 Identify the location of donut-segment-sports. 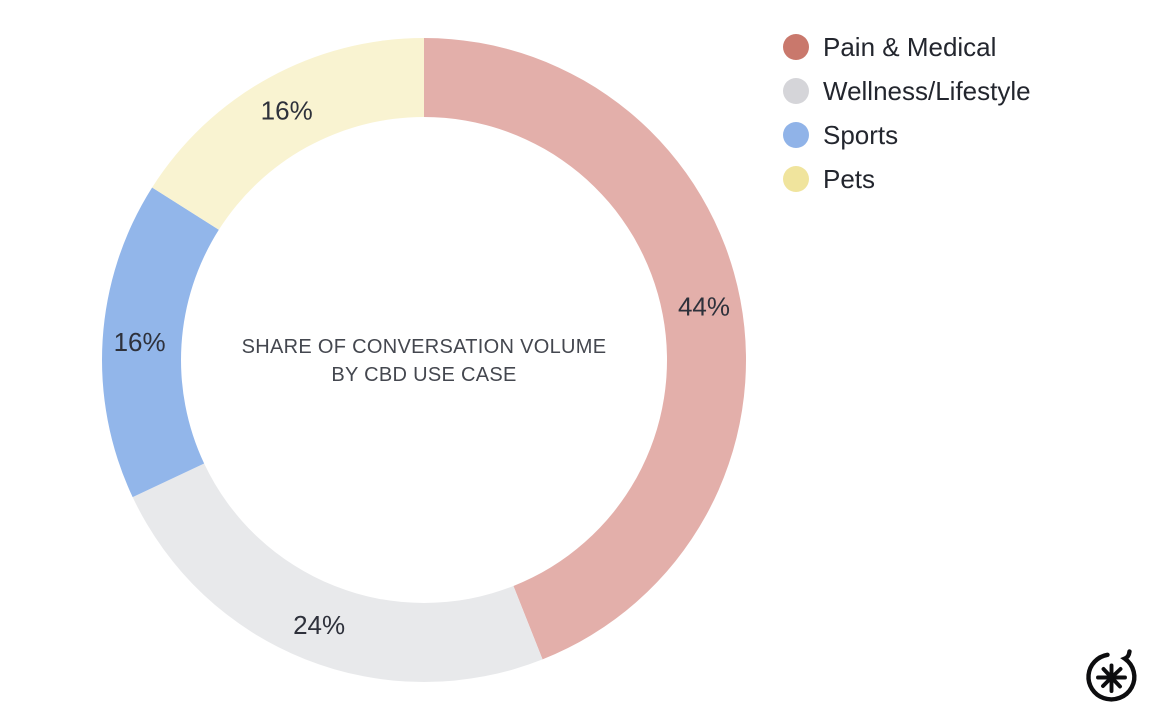
(160, 342).